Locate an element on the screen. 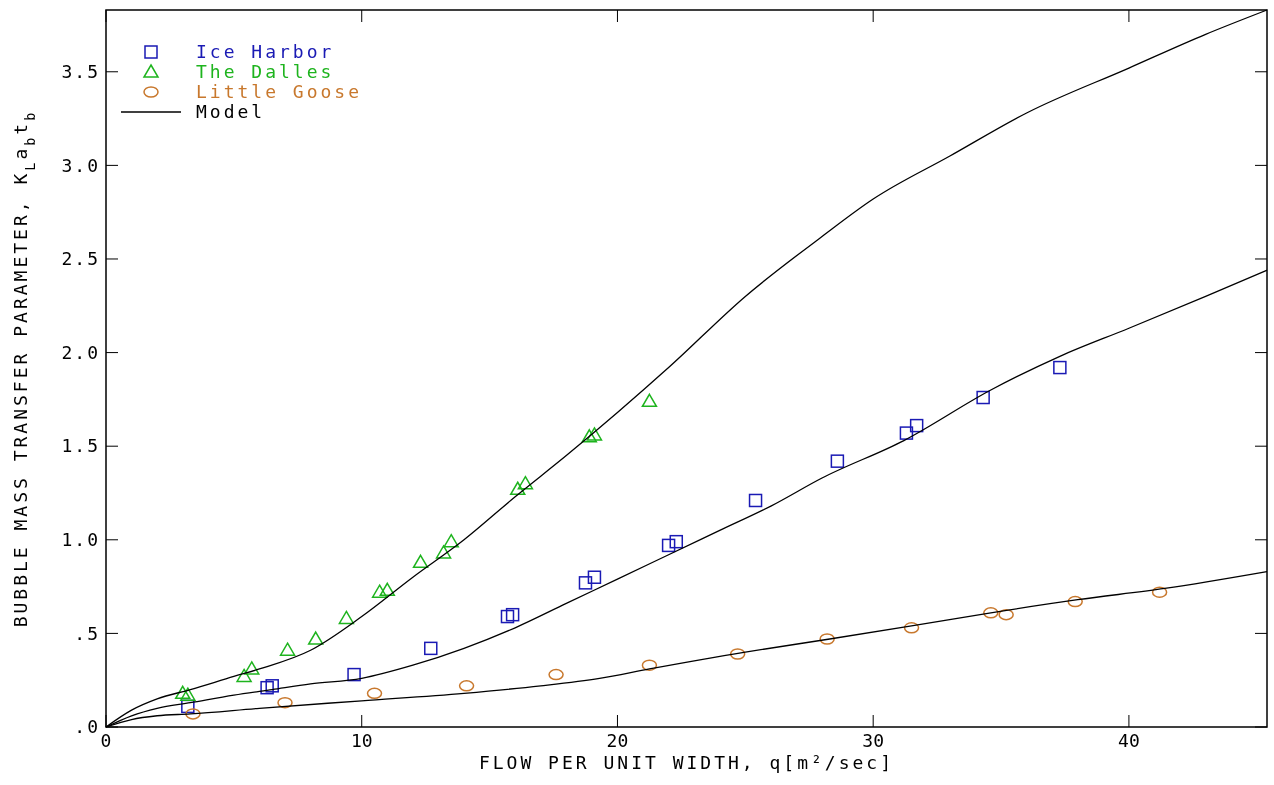 Image resolution: width=1274 pixels, height=785 pixels. x-tick-label: 0 is located at coordinates (106, 740).